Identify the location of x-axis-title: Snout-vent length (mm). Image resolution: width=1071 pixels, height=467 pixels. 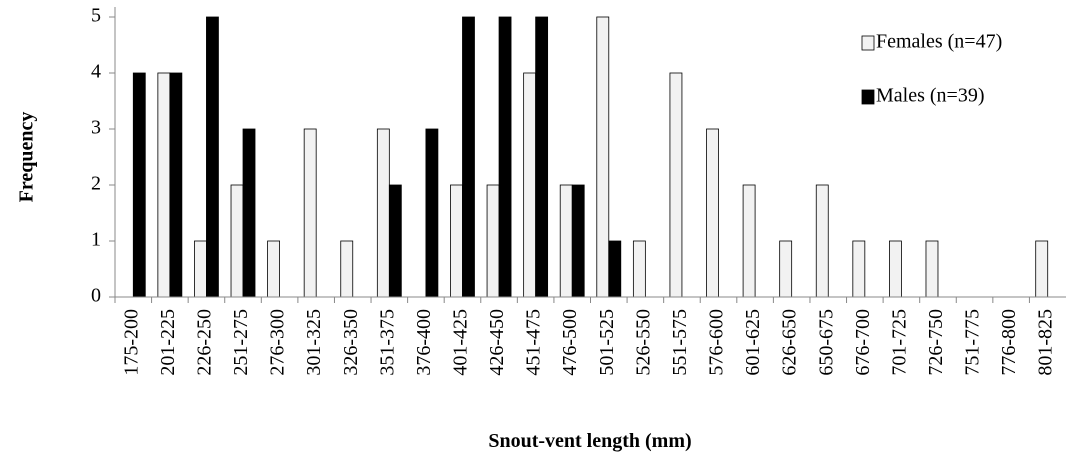
(589, 441).